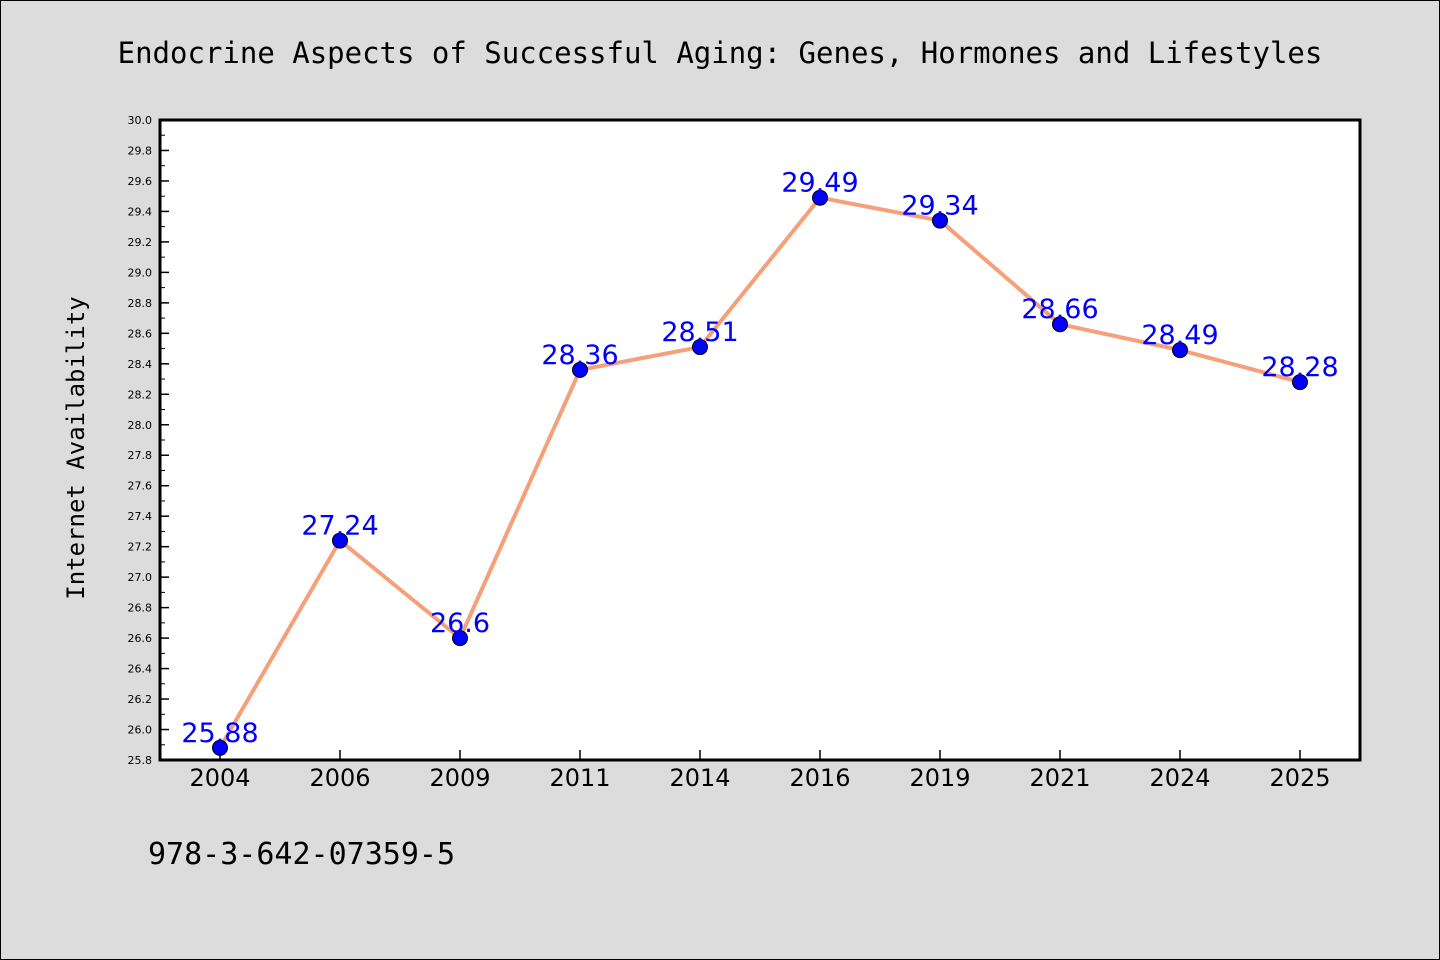 The image size is (1440, 960). I want to click on y-tick-label: 29.2, so click(140, 242).